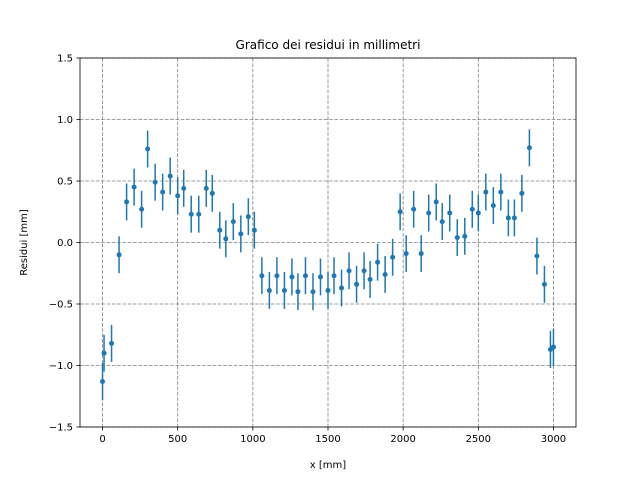  Describe the element at coordinates (65, 120) in the screenshot. I see `y-tick-label: 1.0` at that location.